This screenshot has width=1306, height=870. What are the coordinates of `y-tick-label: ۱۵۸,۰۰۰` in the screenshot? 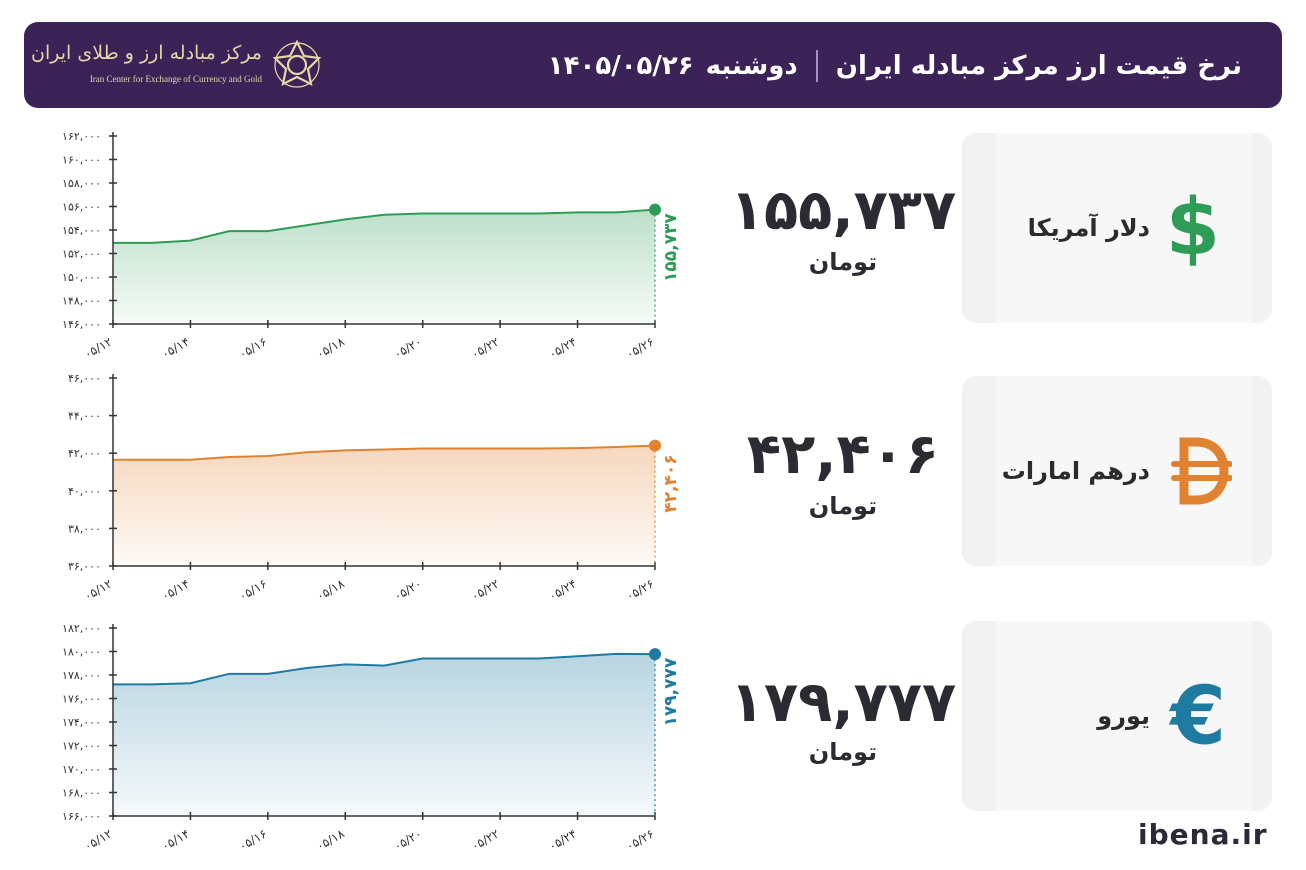 It's located at (81, 183).